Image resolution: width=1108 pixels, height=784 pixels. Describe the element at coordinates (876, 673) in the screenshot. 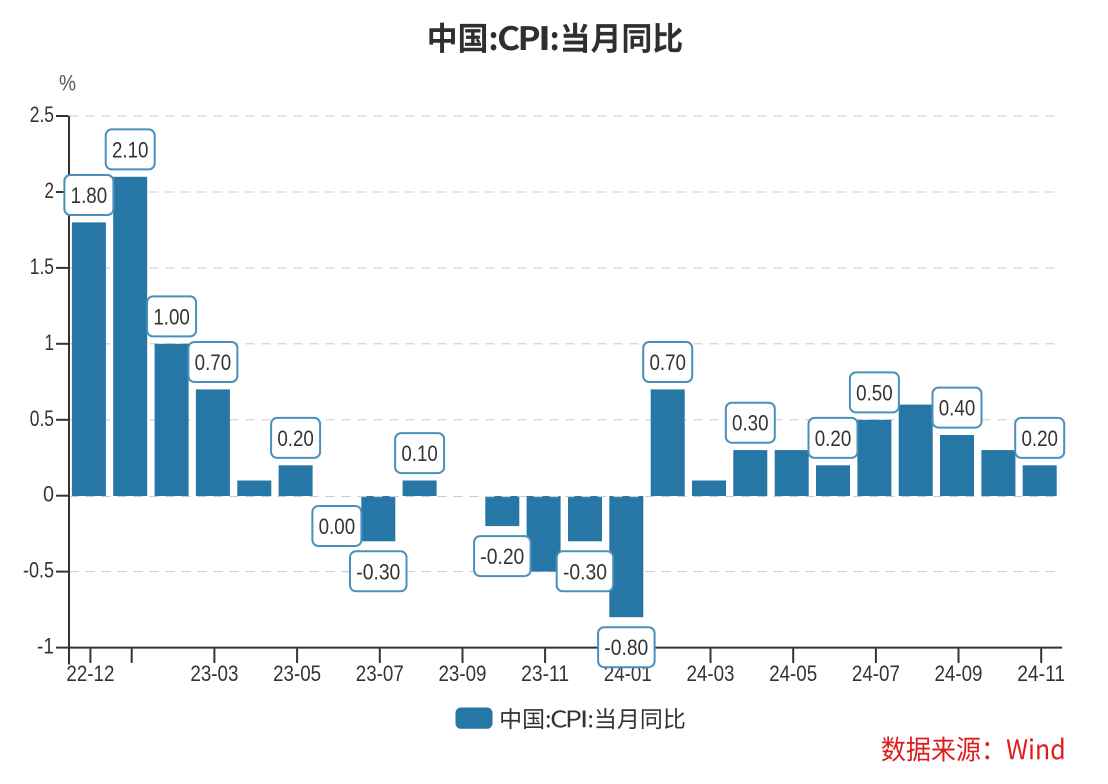

I see `svg-text: 24-07` at that location.